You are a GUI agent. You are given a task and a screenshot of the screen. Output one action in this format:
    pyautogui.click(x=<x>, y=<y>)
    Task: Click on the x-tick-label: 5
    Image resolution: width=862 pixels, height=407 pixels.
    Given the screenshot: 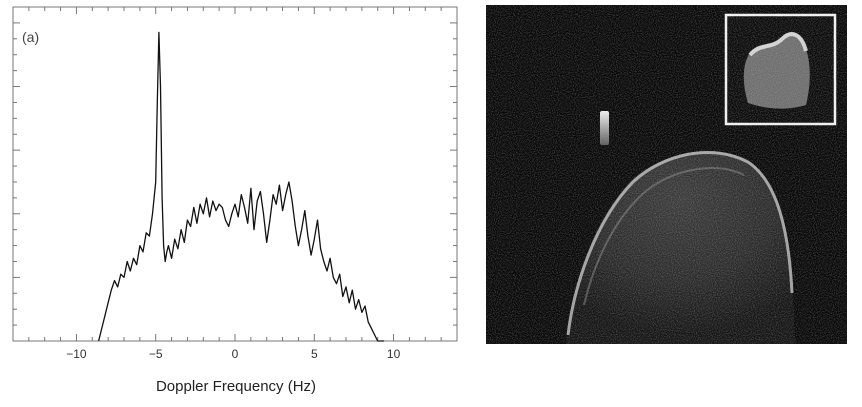 What is the action you would take?
    pyautogui.click(x=314, y=354)
    